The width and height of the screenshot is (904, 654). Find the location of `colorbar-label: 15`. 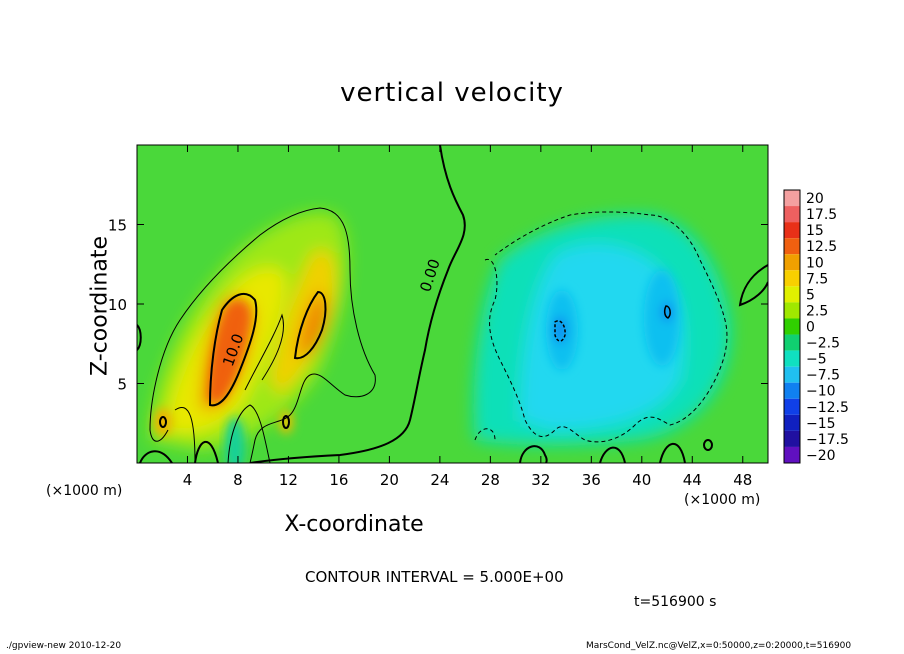

colorbar-label: 15 is located at coordinates (815, 231).